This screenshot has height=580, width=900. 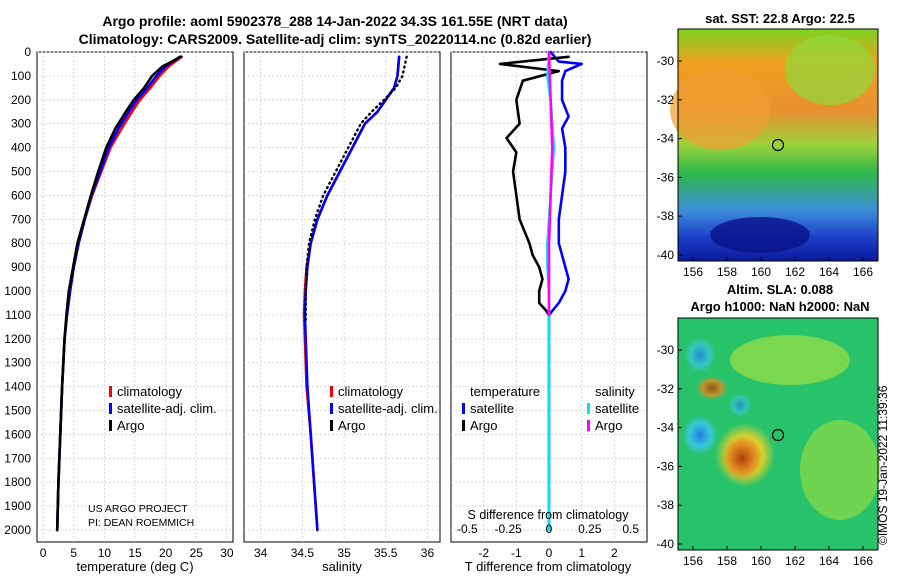 I want to click on map-x-tick-label: 156, so click(x=693, y=561).